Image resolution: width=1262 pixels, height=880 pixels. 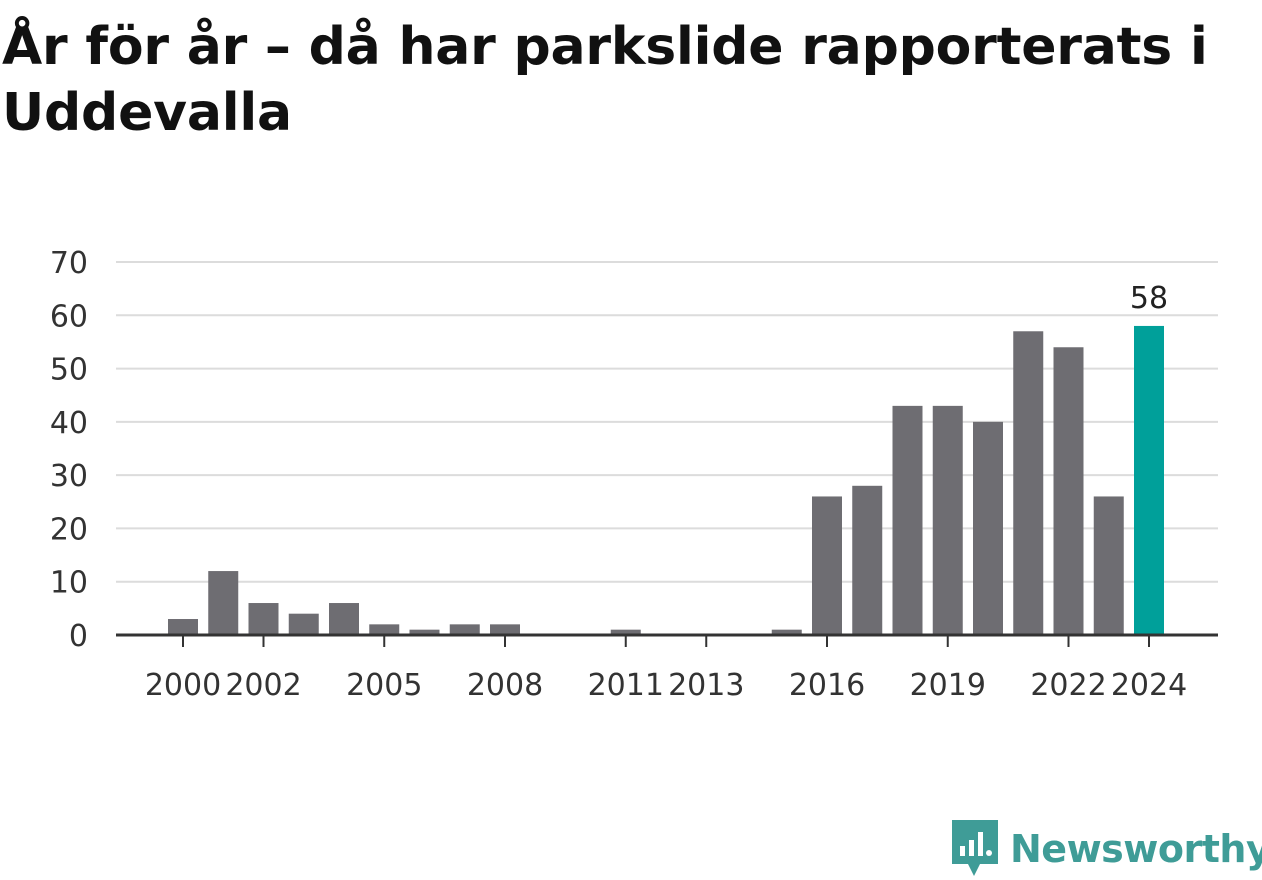 What do you see at coordinates (384, 685) in the screenshot?
I see `x-tick-label: 2005` at bounding box center [384, 685].